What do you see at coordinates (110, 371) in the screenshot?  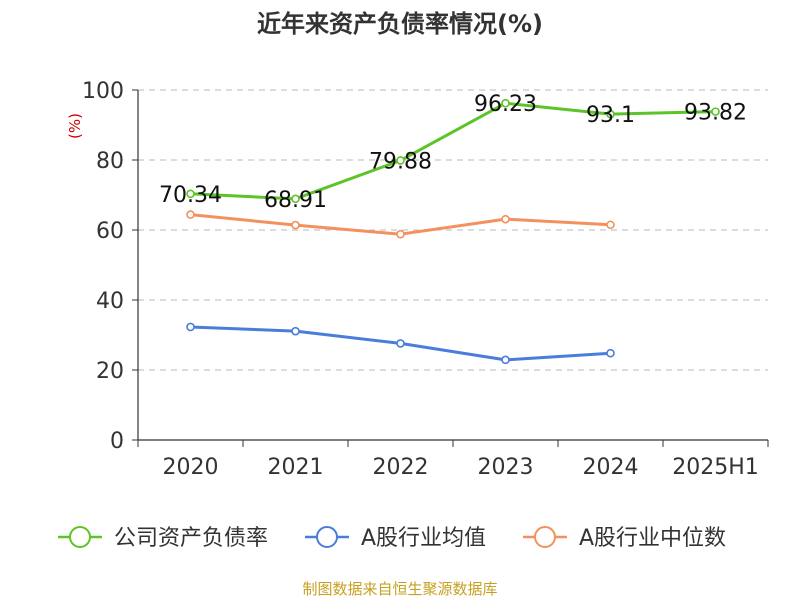 I see `y-tick-label-20: 20` at bounding box center [110, 371].